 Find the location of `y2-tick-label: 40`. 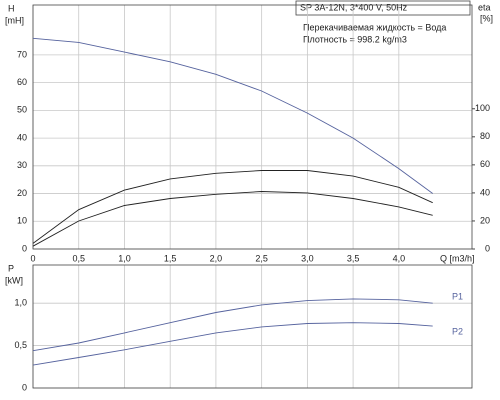

y2-tick-label: 40 is located at coordinates (485, 192).